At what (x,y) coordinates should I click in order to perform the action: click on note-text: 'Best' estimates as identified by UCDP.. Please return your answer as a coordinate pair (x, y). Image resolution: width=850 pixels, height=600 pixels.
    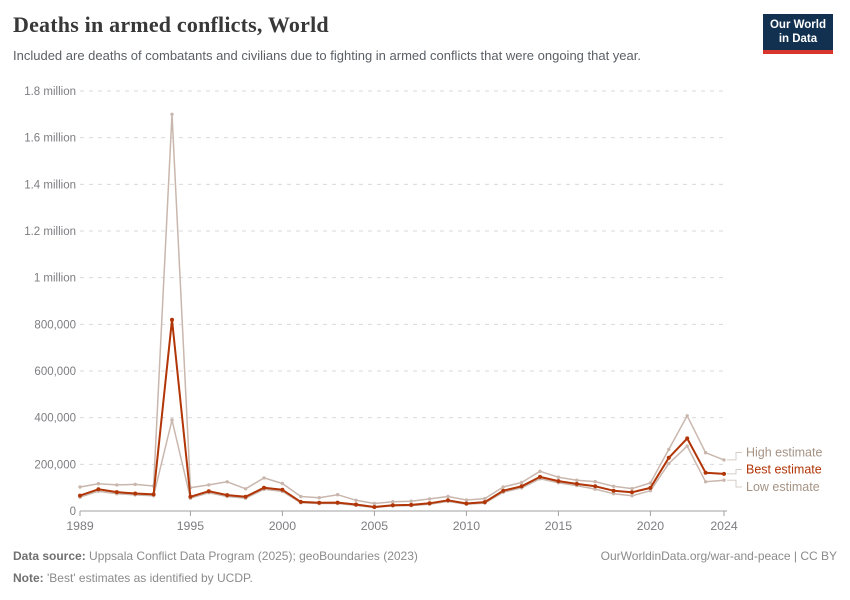
    Looking at the image, I should click on (148, 578).